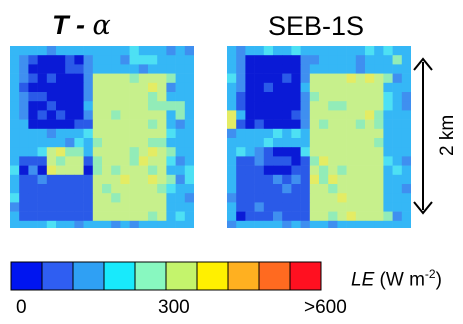 This screenshot has height=324, width=463. I want to click on colorbar-swatch, so click(181, 276).